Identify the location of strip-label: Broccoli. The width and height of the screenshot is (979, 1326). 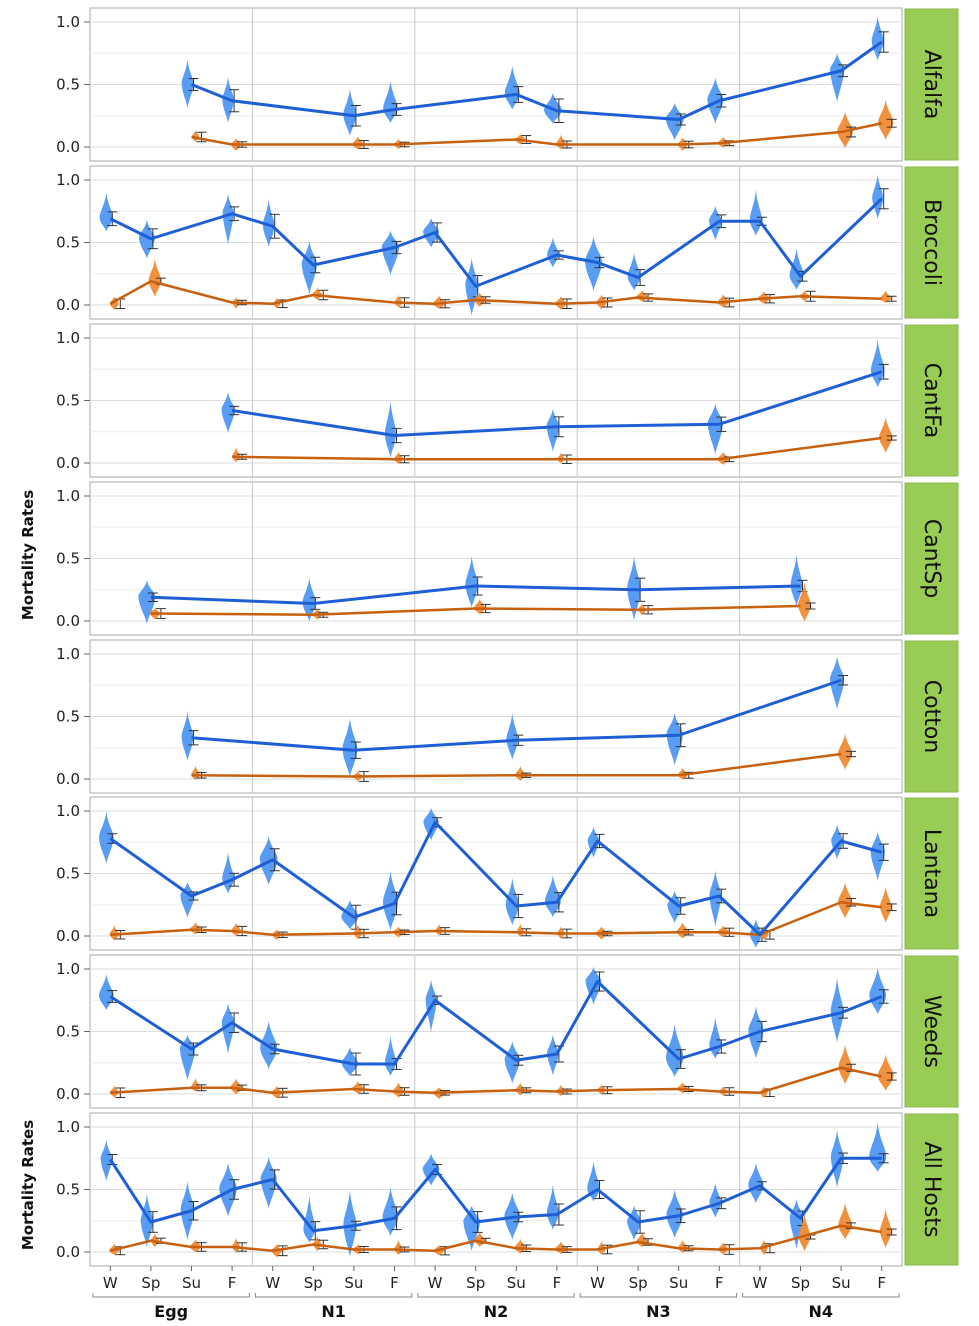
(931, 242).